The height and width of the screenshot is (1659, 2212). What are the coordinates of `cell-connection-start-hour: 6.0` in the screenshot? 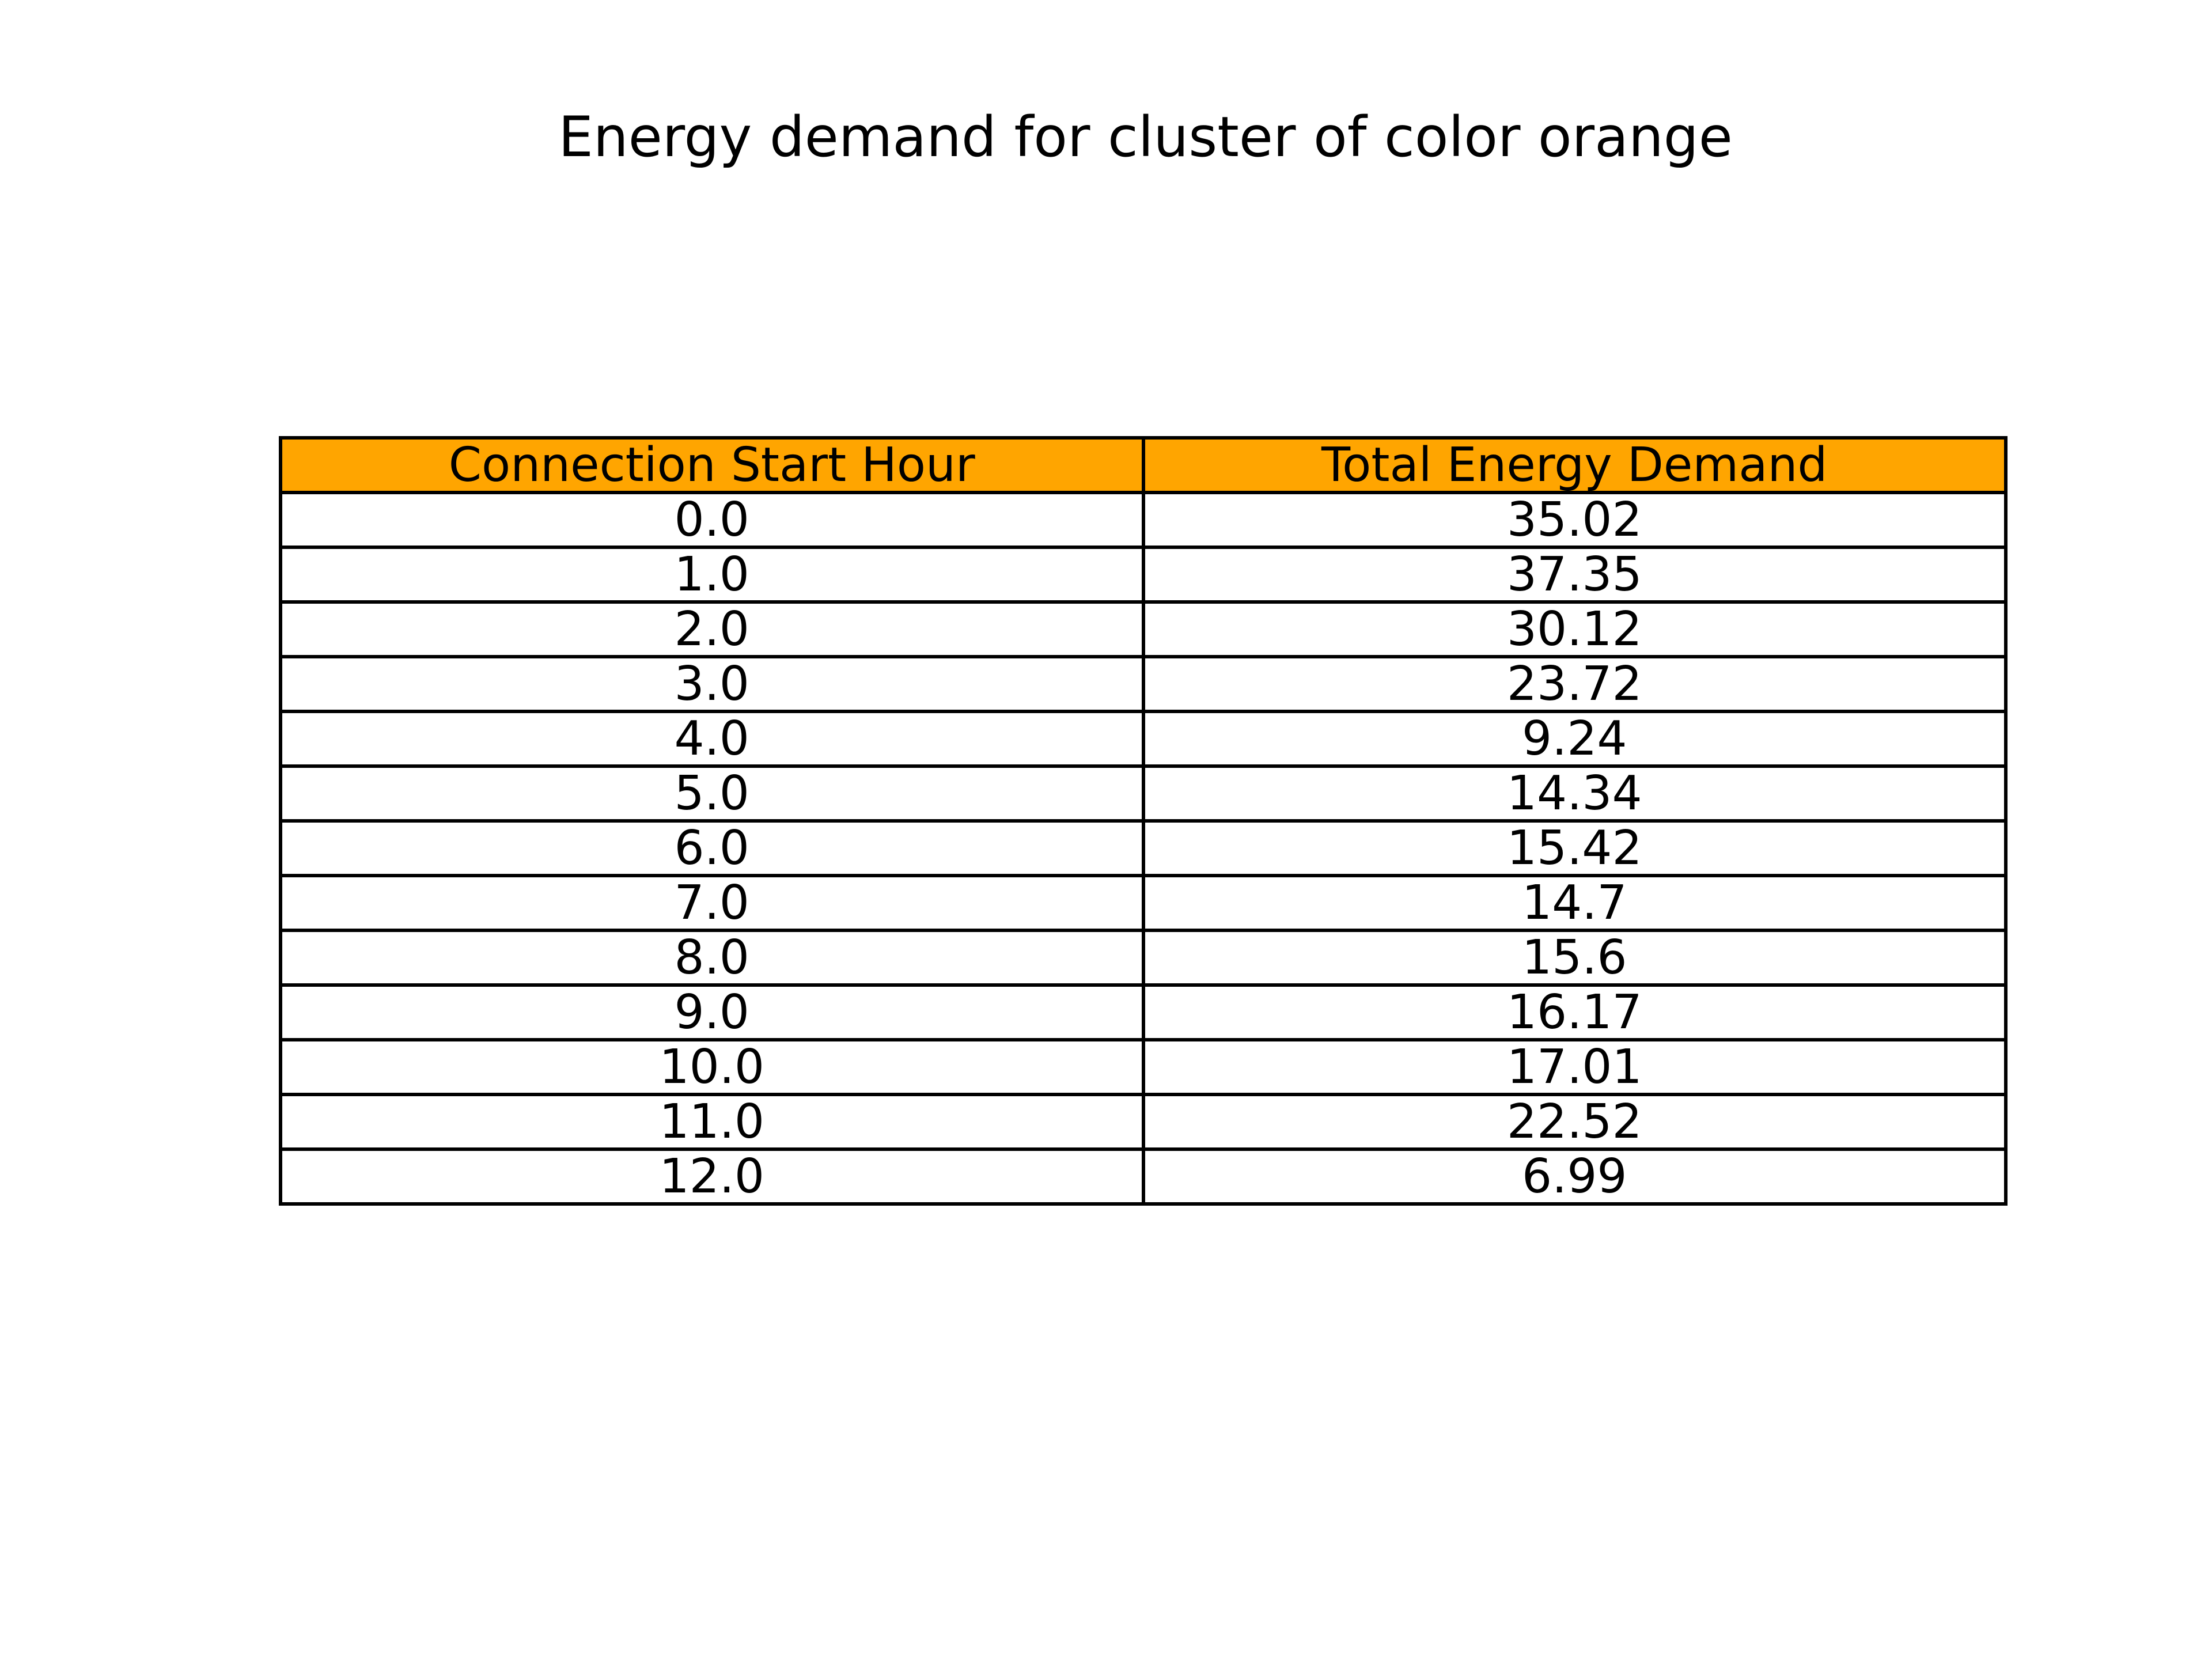 It's located at (712, 848).